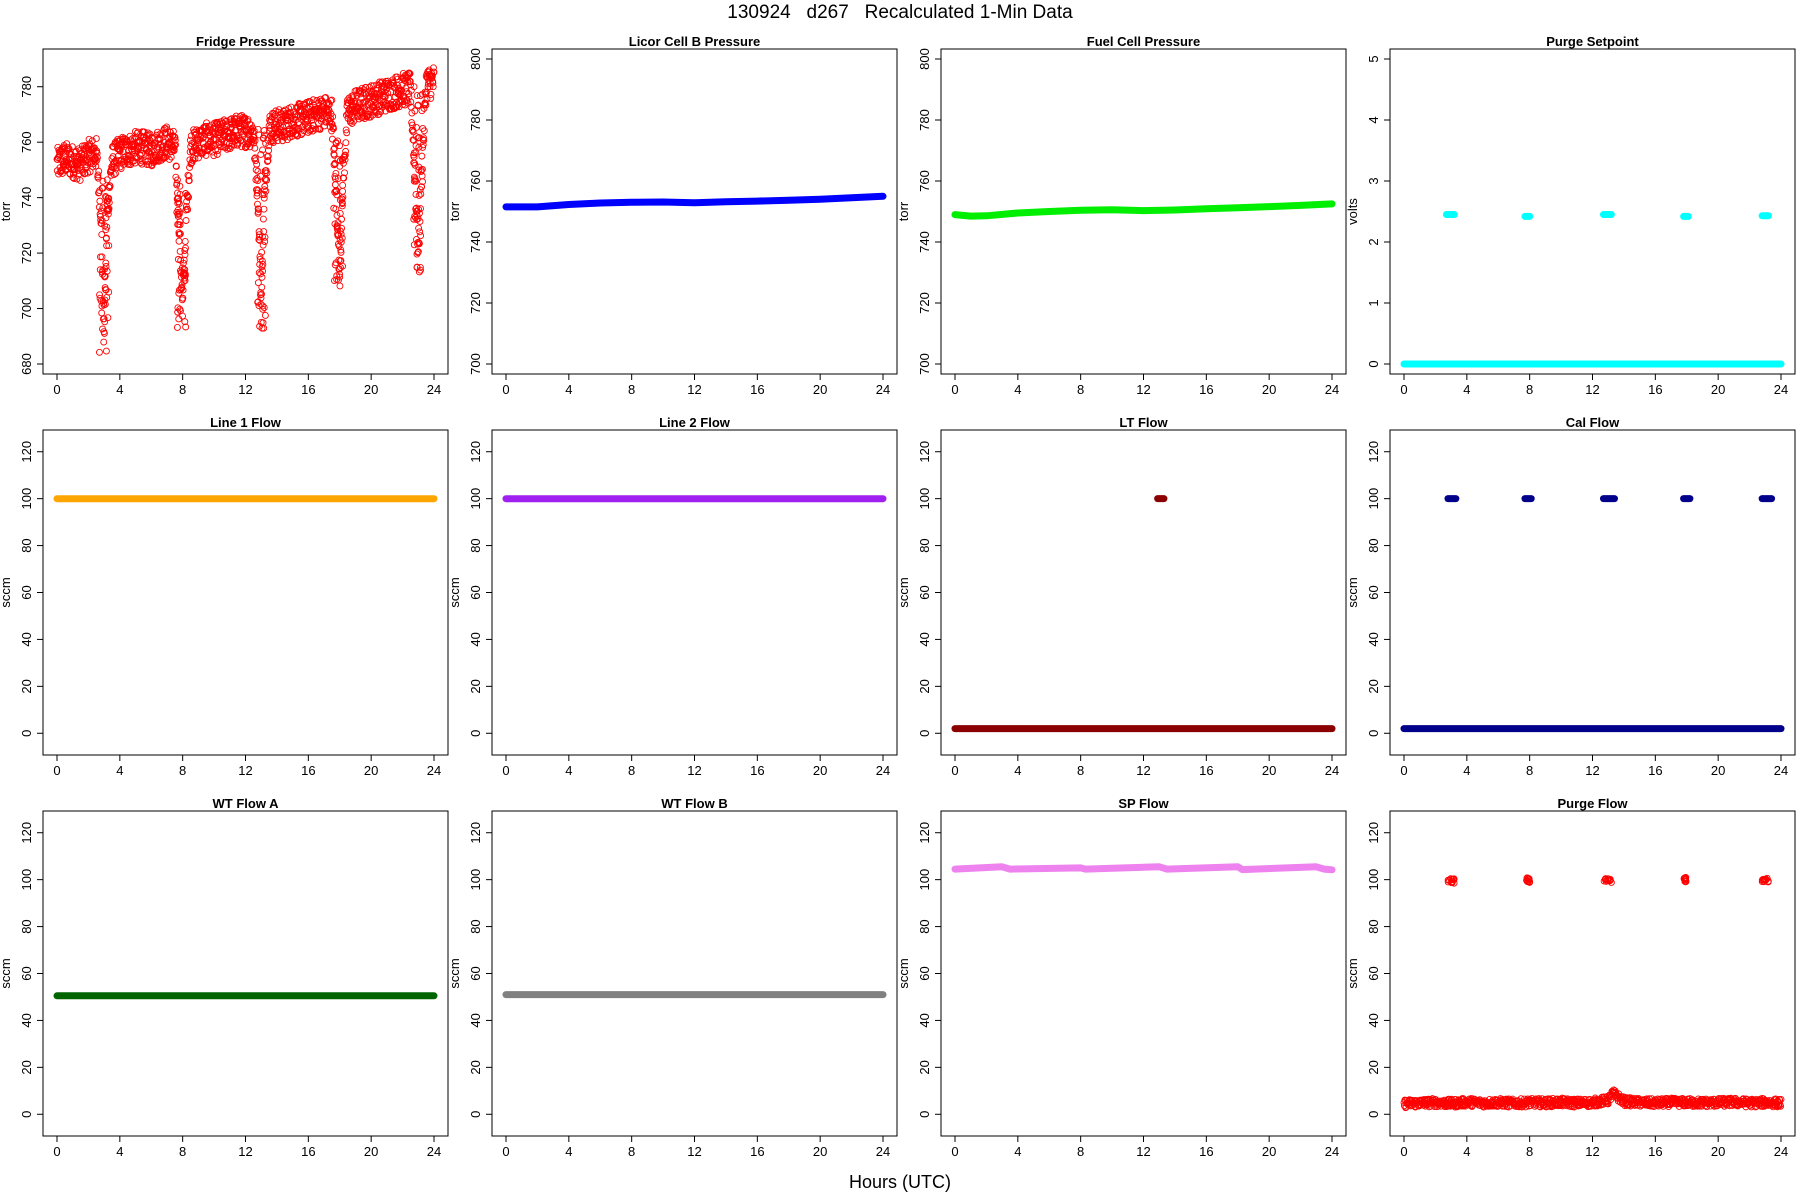  I want to click on panel-title: Purge Setpoint, so click(1592, 41).